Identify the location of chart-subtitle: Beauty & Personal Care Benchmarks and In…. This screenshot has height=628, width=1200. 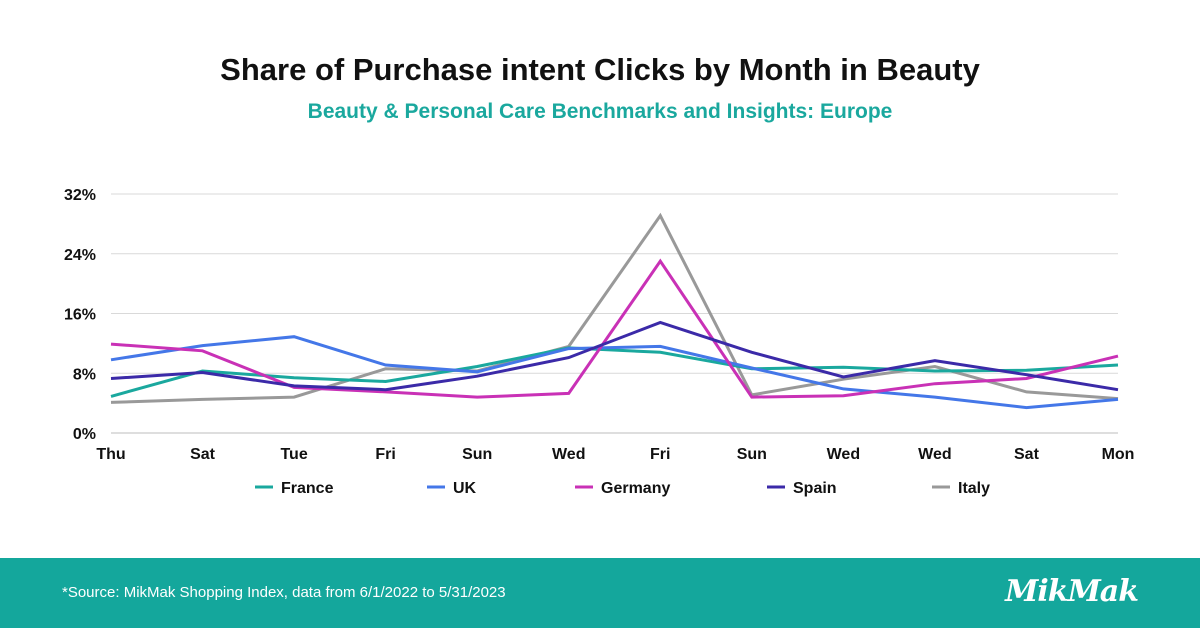
(600, 111).